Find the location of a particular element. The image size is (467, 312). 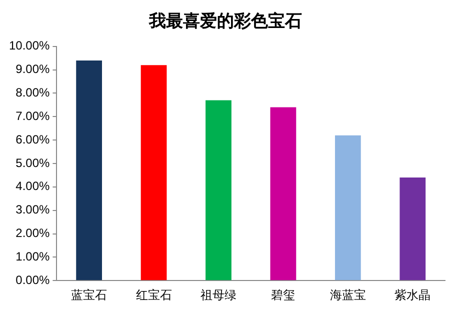

y-tick-label: 9.00% is located at coordinates (33, 69).